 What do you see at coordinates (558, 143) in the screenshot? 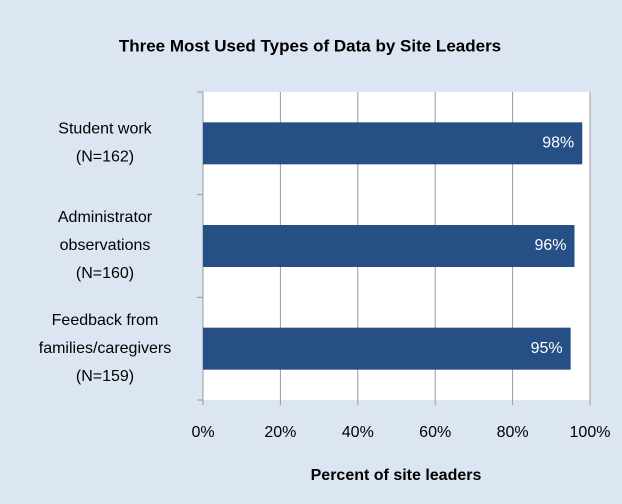
I see `value-label: 98%` at bounding box center [558, 143].